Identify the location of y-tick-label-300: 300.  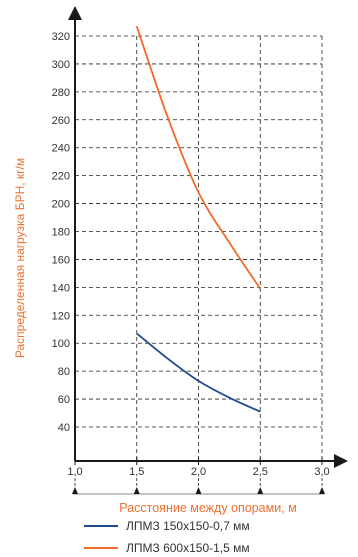
(61, 65).